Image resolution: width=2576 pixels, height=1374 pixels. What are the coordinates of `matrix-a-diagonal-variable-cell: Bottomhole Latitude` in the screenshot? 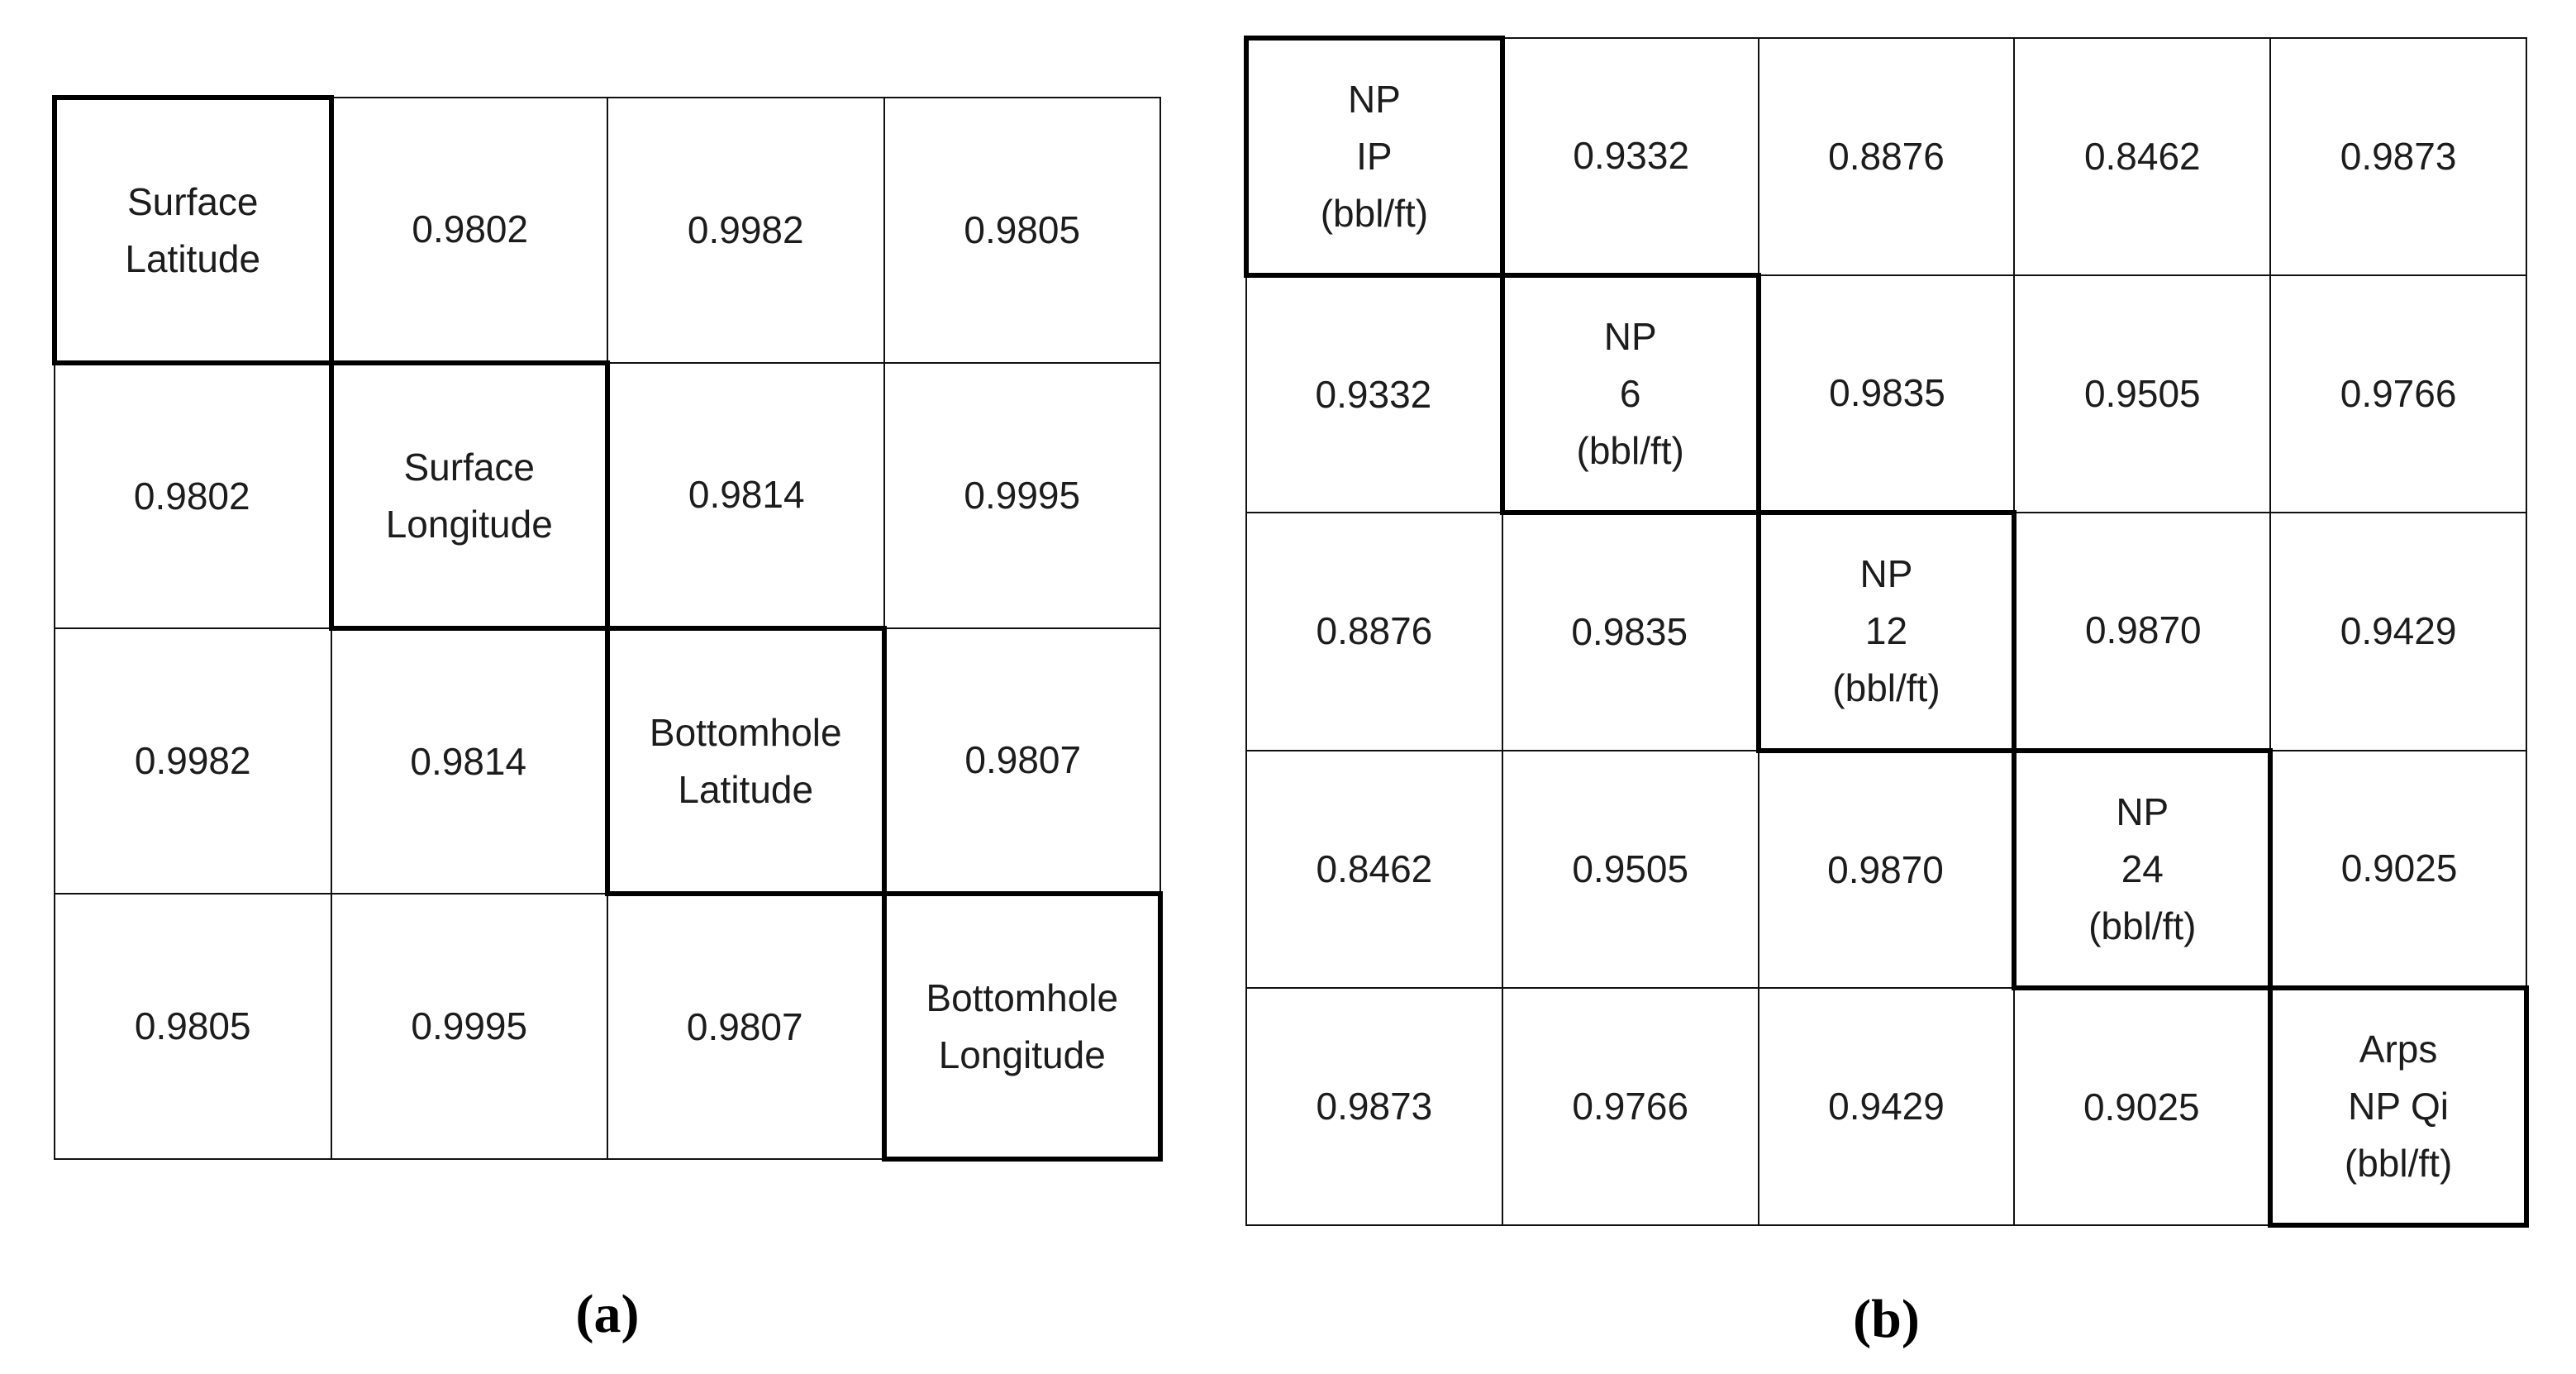 It's located at (746, 761).